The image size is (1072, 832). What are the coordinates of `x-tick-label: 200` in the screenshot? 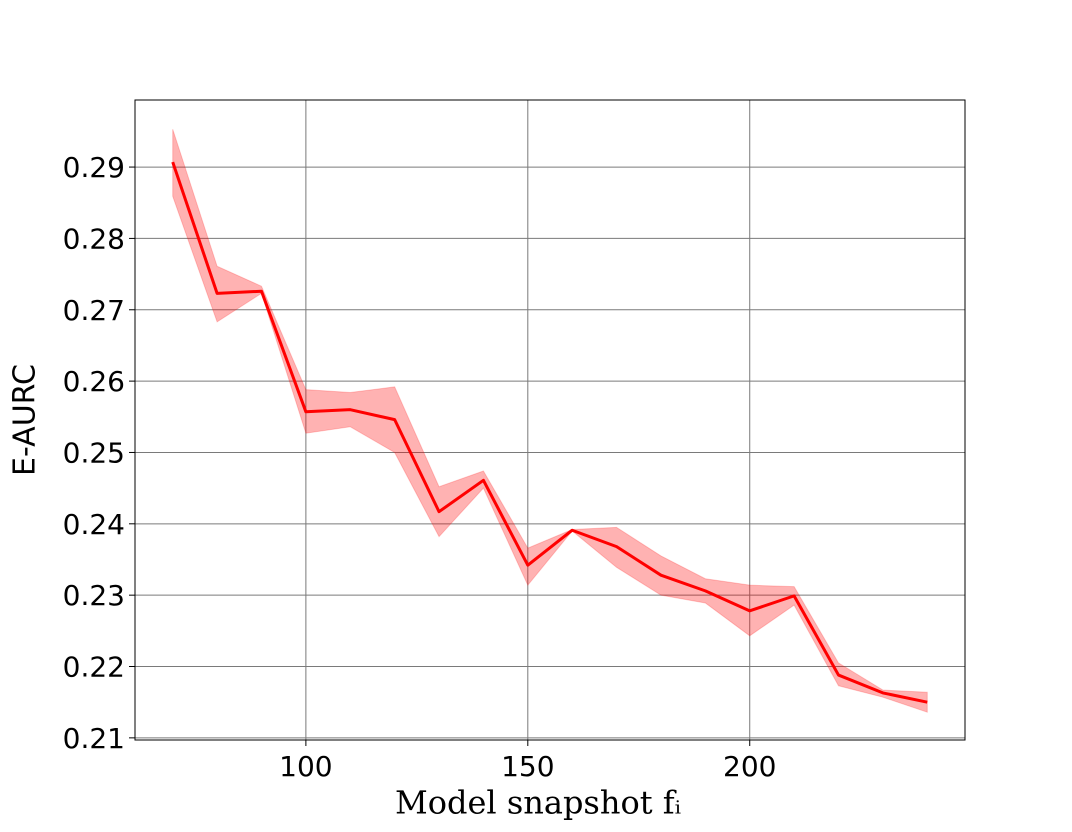 It's located at (749, 766).